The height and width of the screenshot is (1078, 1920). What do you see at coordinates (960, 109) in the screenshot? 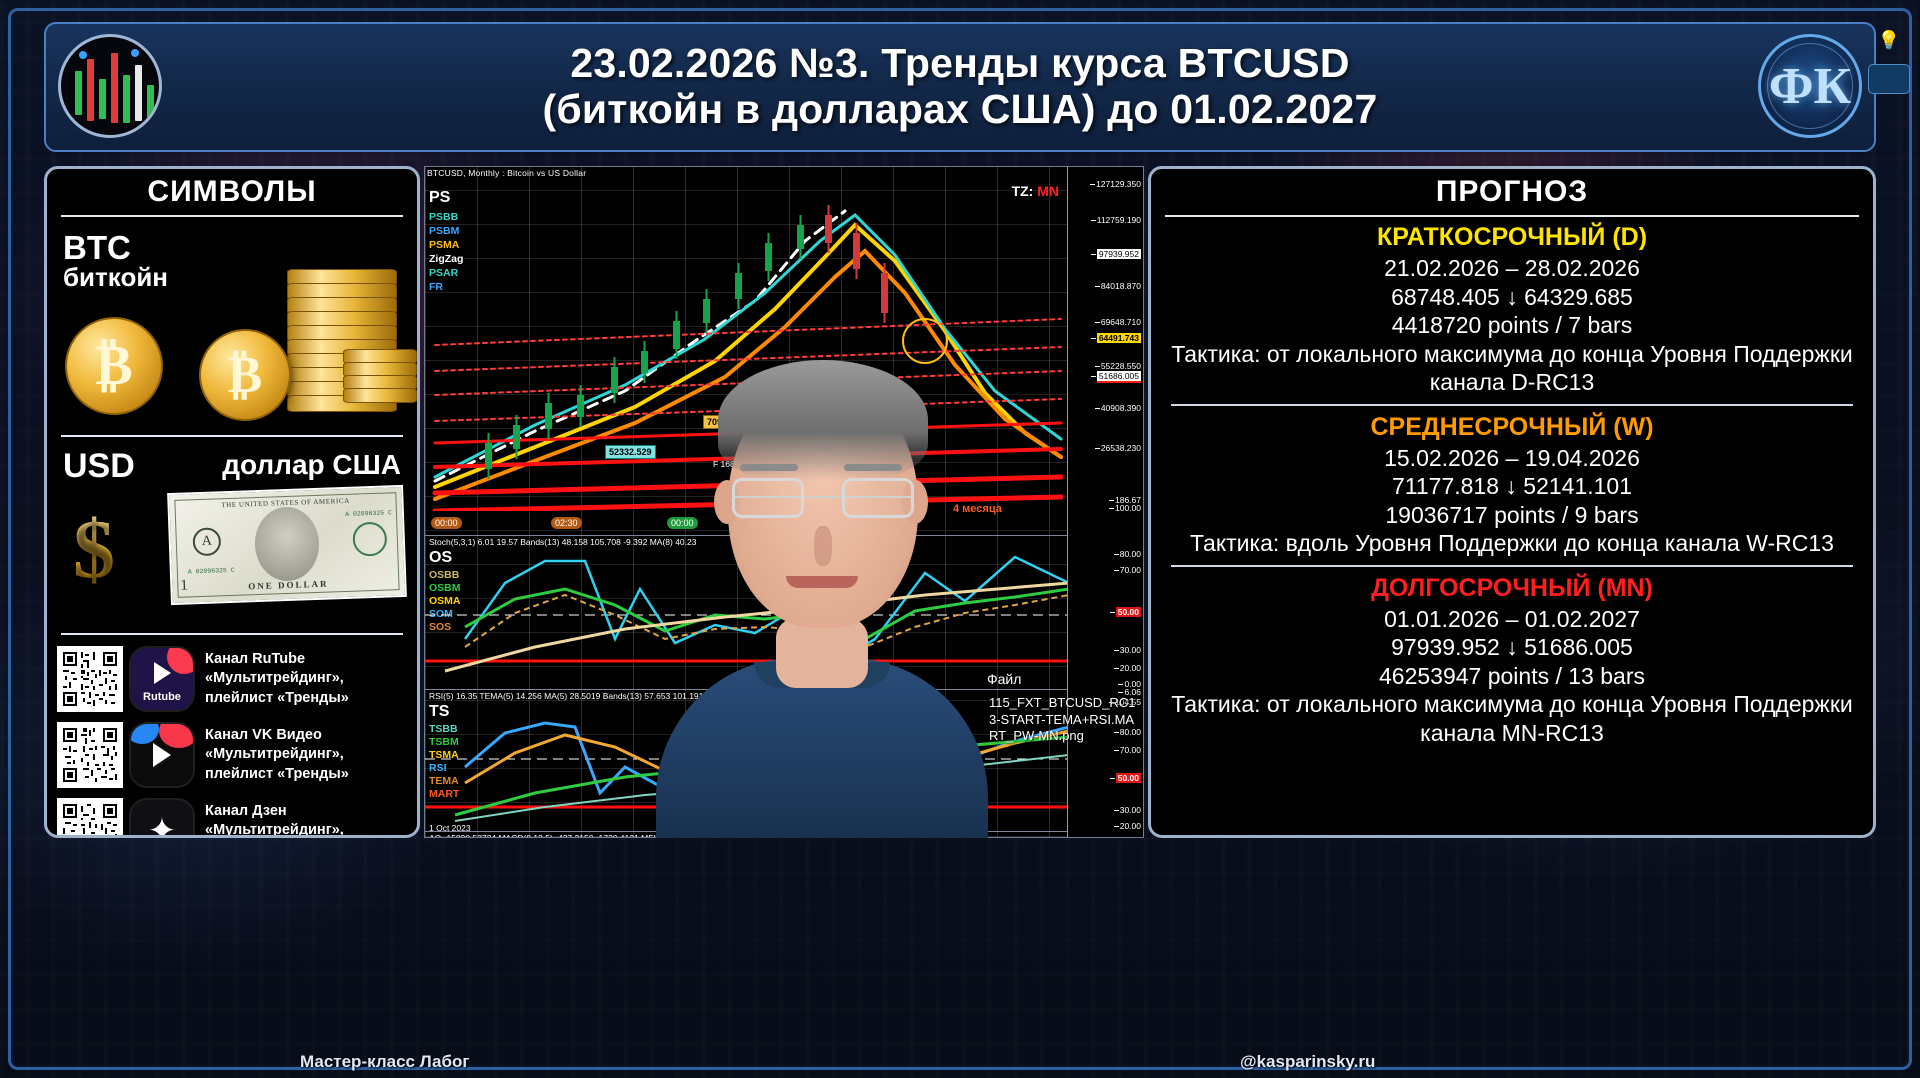
I see `title-line-2: (биткойн в долларах США) до 01.02.2027` at bounding box center [960, 109].